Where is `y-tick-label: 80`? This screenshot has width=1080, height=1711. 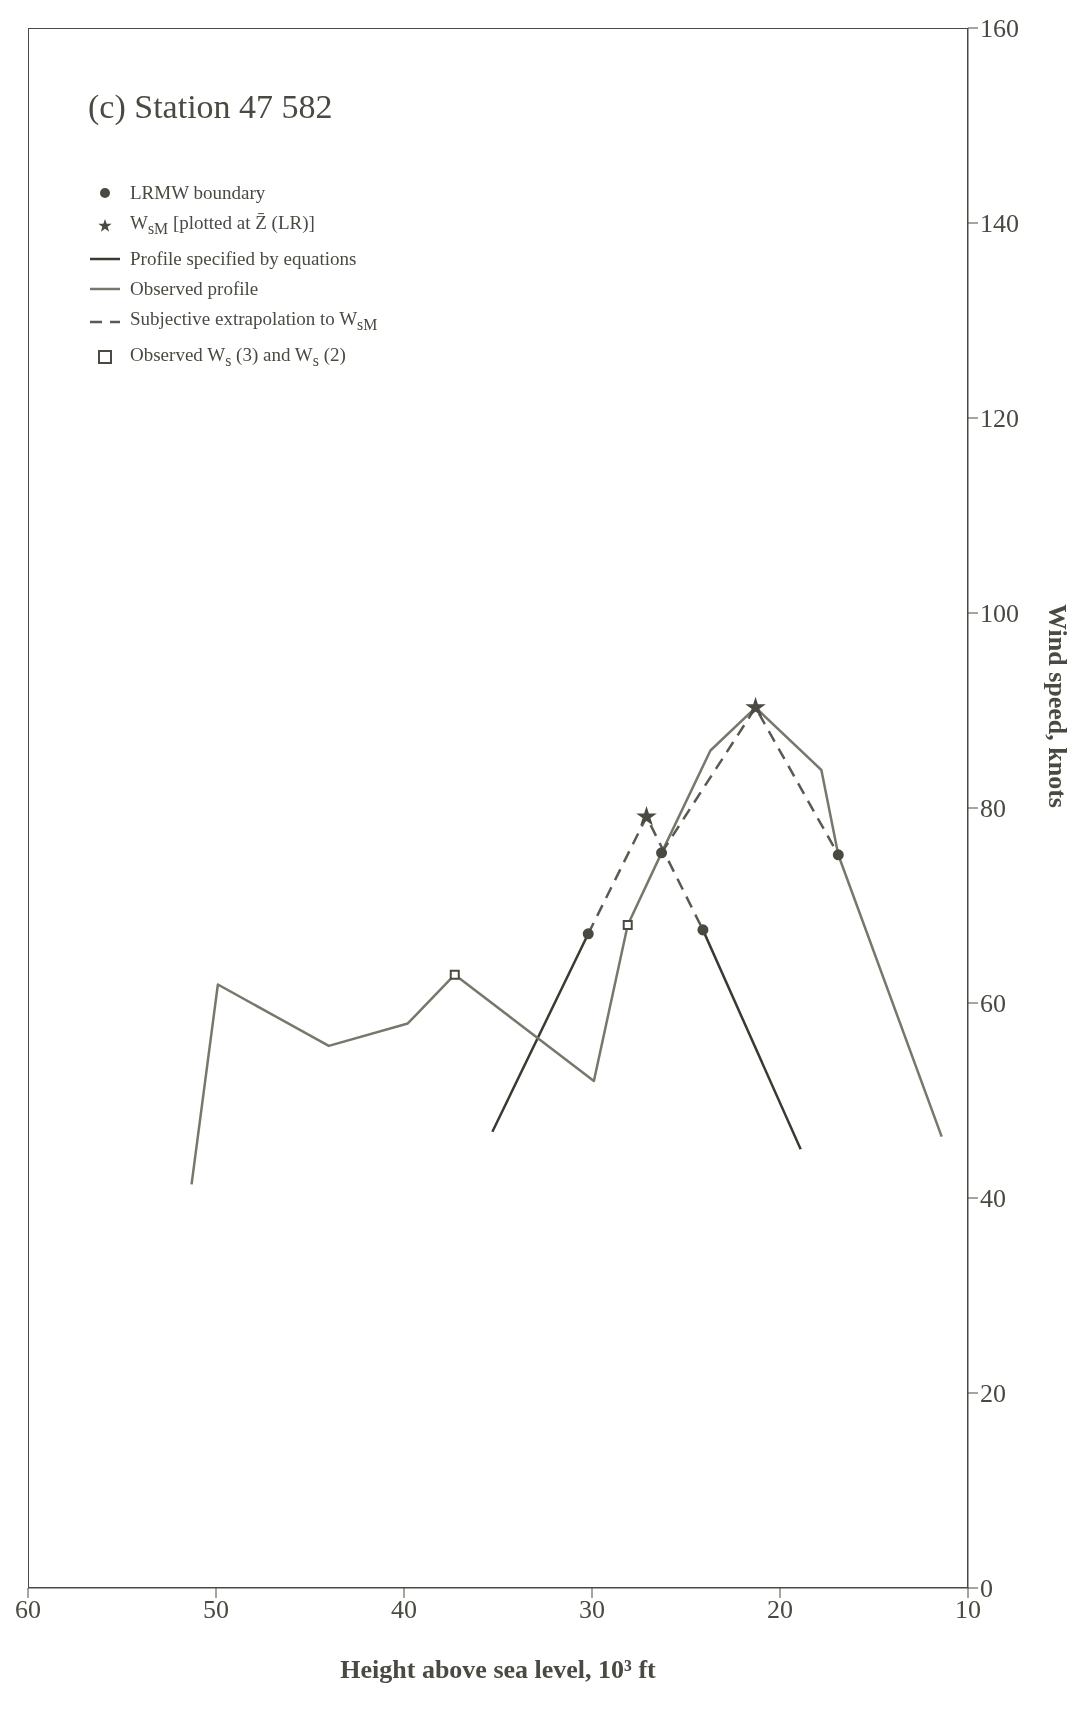 y-tick-label: 80 is located at coordinates (993, 809).